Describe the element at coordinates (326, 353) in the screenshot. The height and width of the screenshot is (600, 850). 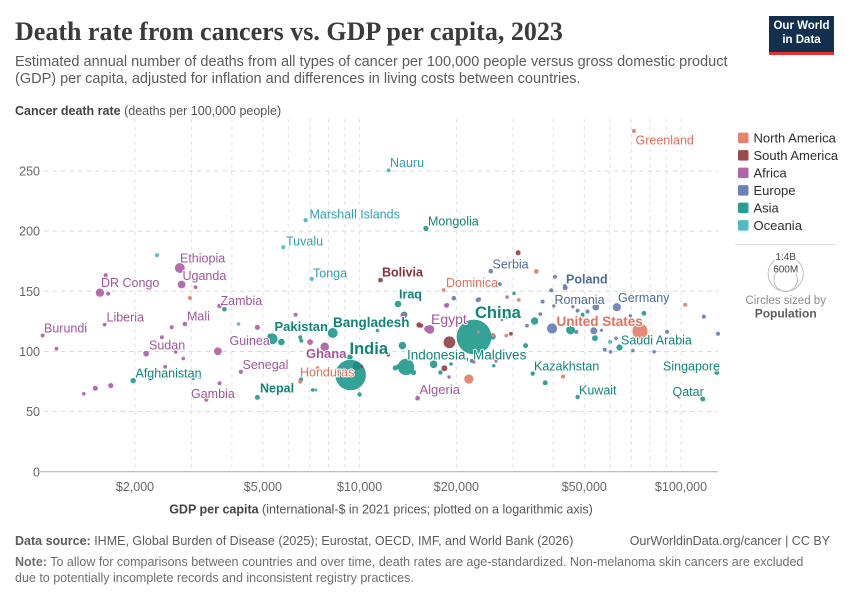
I see `svg-text: Ghana` at that location.